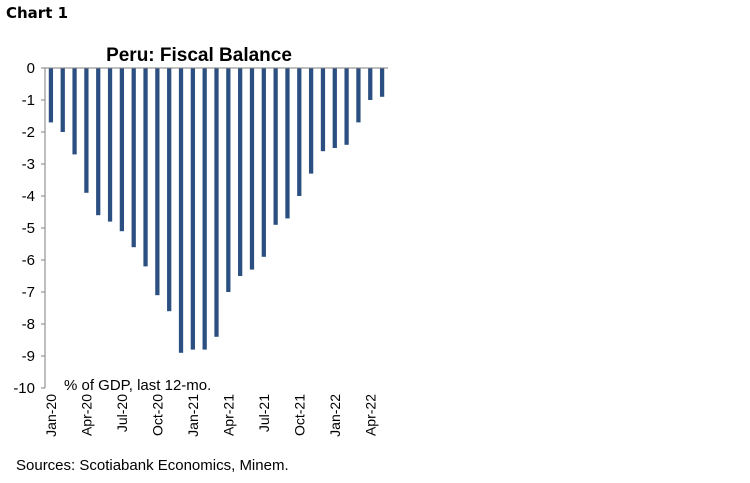 This screenshot has width=750, height=483. What do you see at coordinates (28, 228) in the screenshot?
I see `y-tick-label: -5` at bounding box center [28, 228].